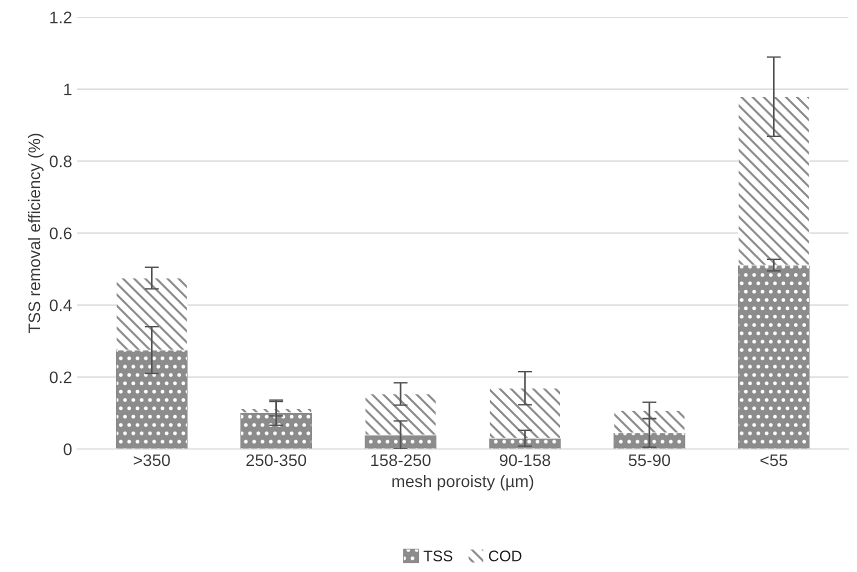 This screenshot has height=572, width=857. Describe the element at coordinates (68, 449) in the screenshot. I see `y-tick-label: 0` at that location.